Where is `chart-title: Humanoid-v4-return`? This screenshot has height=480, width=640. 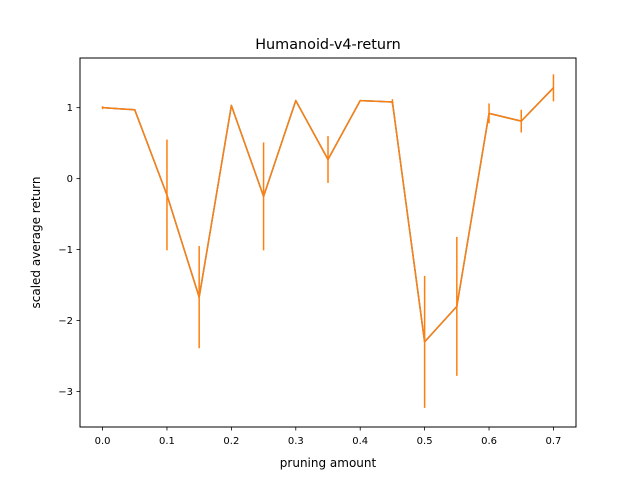 chart-title: Humanoid-v4-return is located at coordinates (328, 45).